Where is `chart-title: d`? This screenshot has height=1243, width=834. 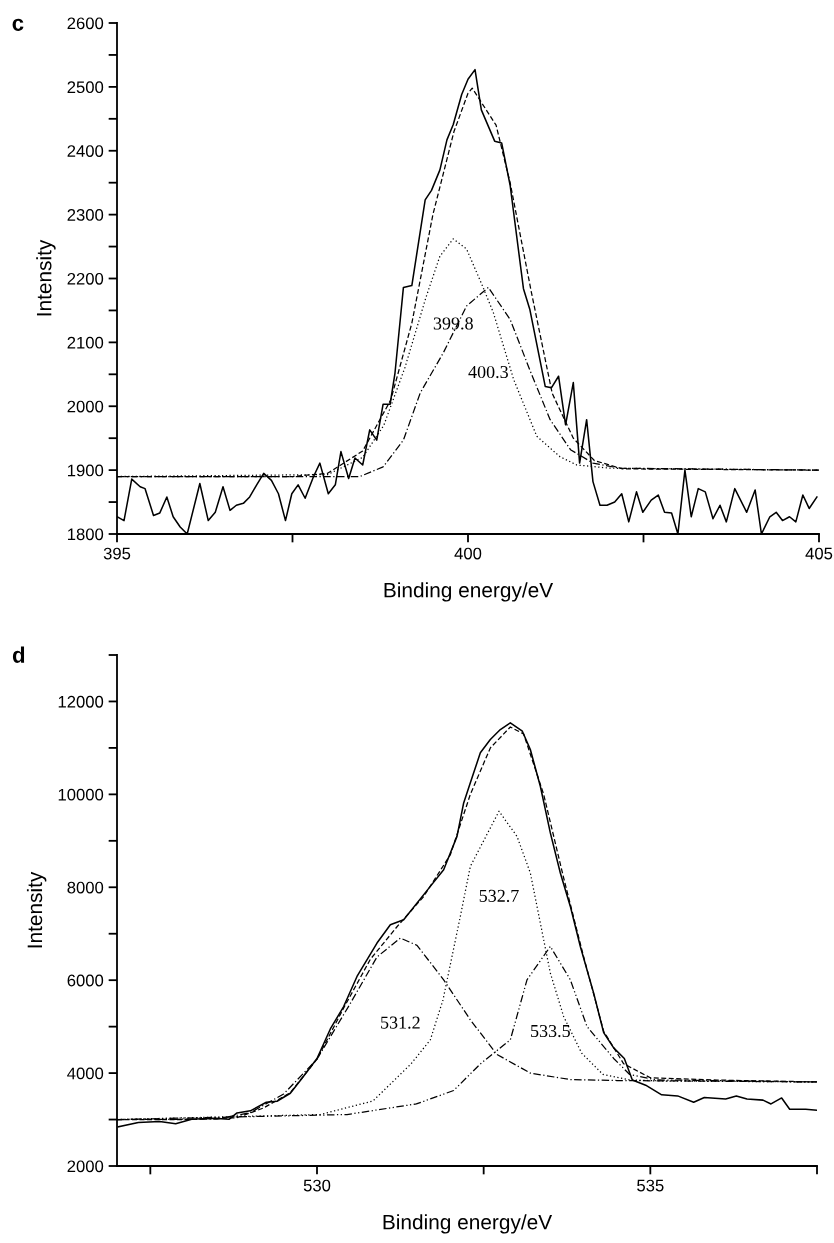 chart-title: d is located at coordinates (18, 654).